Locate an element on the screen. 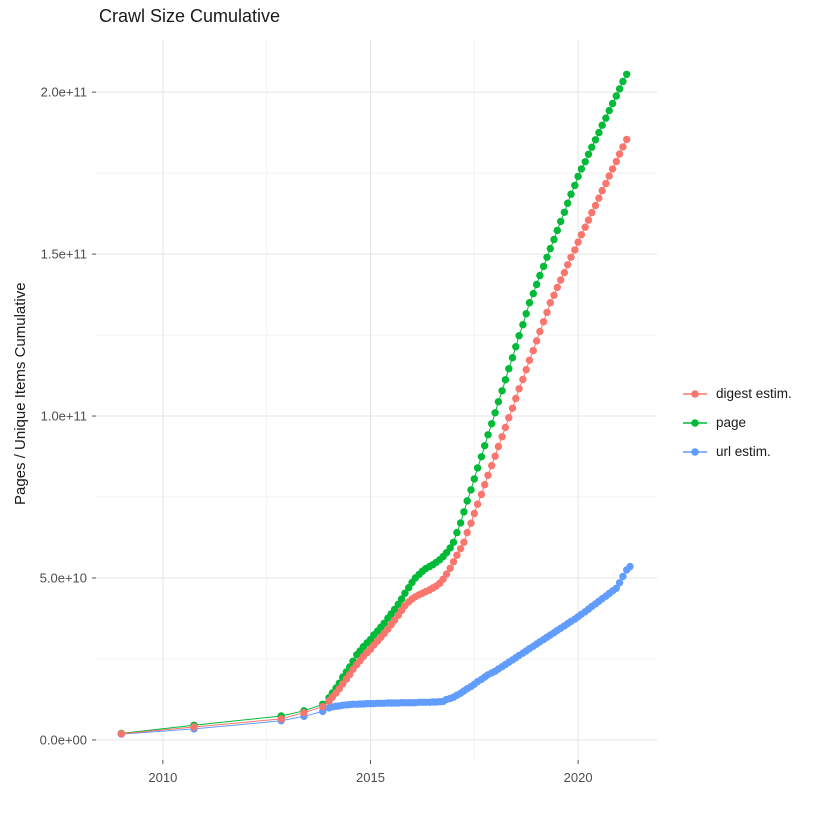  x-axis-tick-label: 2015 is located at coordinates (370, 777).